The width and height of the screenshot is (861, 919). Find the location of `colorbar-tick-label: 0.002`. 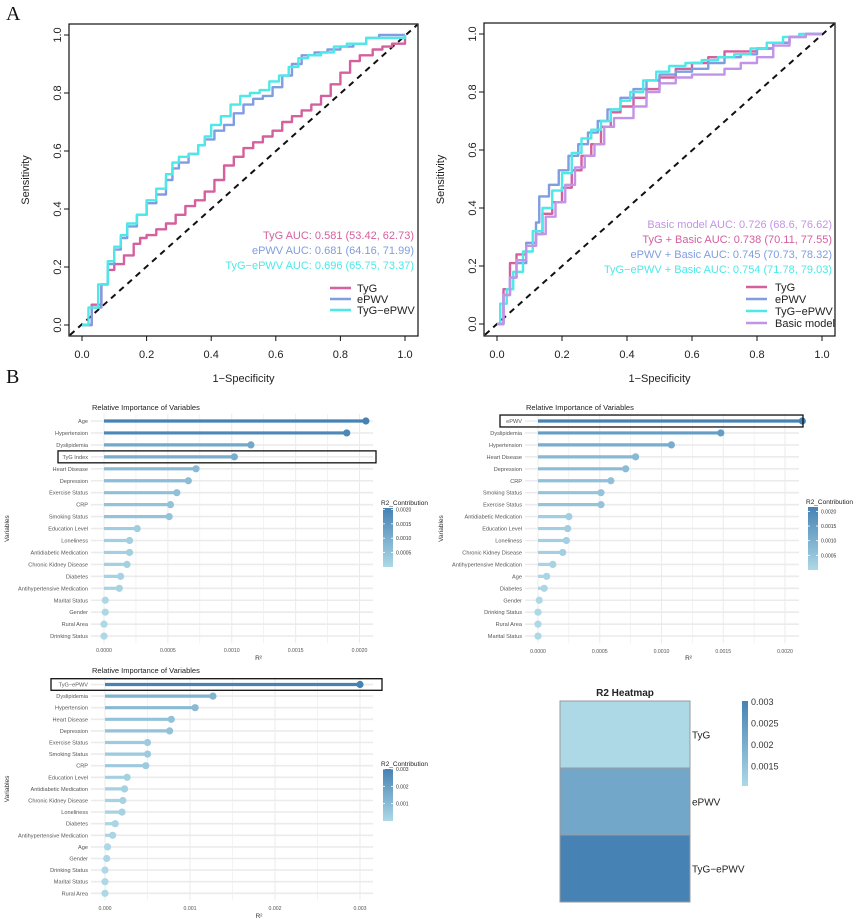

colorbar-tick-label: 0.002 is located at coordinates (762, 745).